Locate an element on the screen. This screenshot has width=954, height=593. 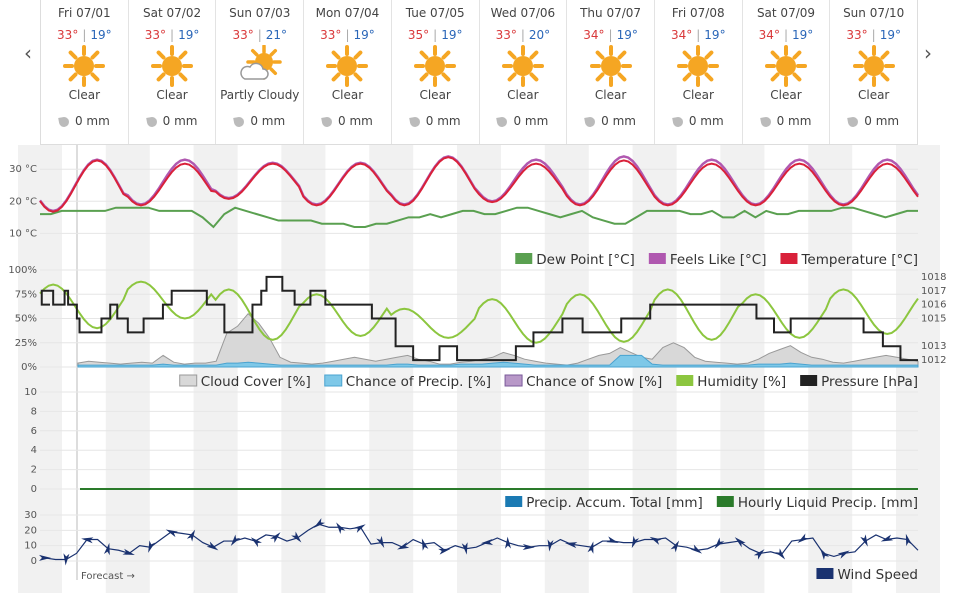
day-name: Mon 07/04 is located at coordinates (347, 13).